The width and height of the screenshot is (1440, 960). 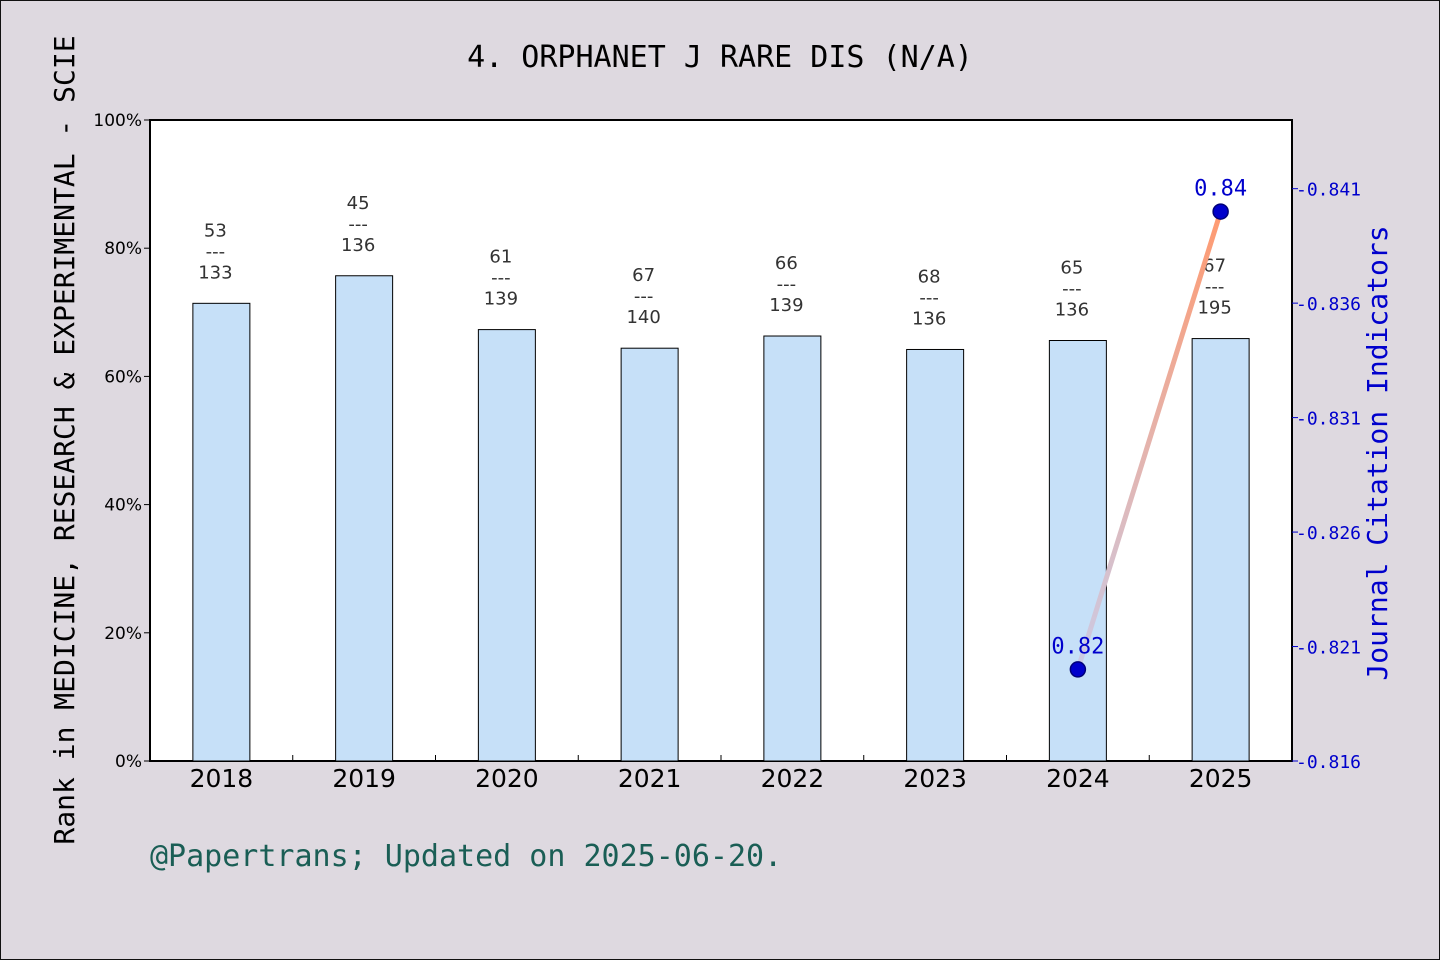 What do you see at coordinates (117, 121) in the screenshot?
I see `left-tick-label: 100%` at bounding box center [117, 121].